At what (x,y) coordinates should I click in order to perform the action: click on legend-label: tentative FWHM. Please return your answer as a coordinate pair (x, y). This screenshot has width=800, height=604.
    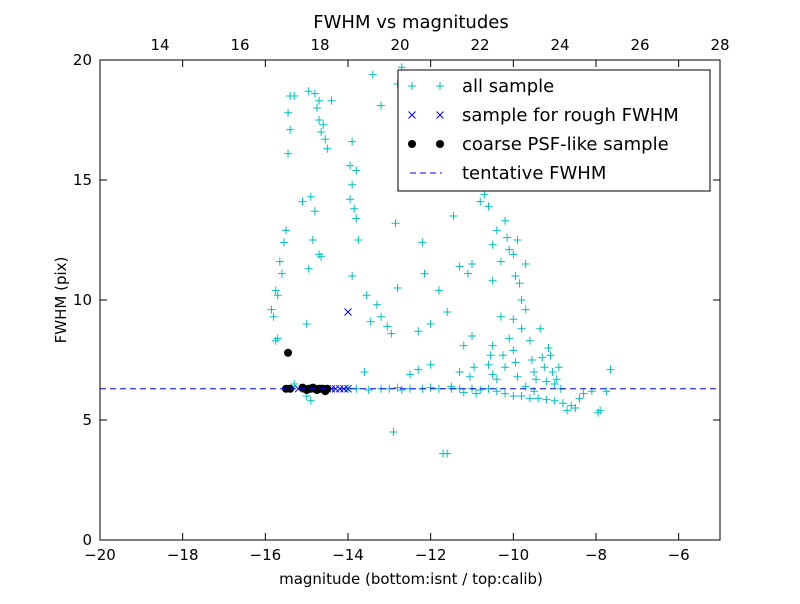
    Looking at the image, I should click on (534, 173).